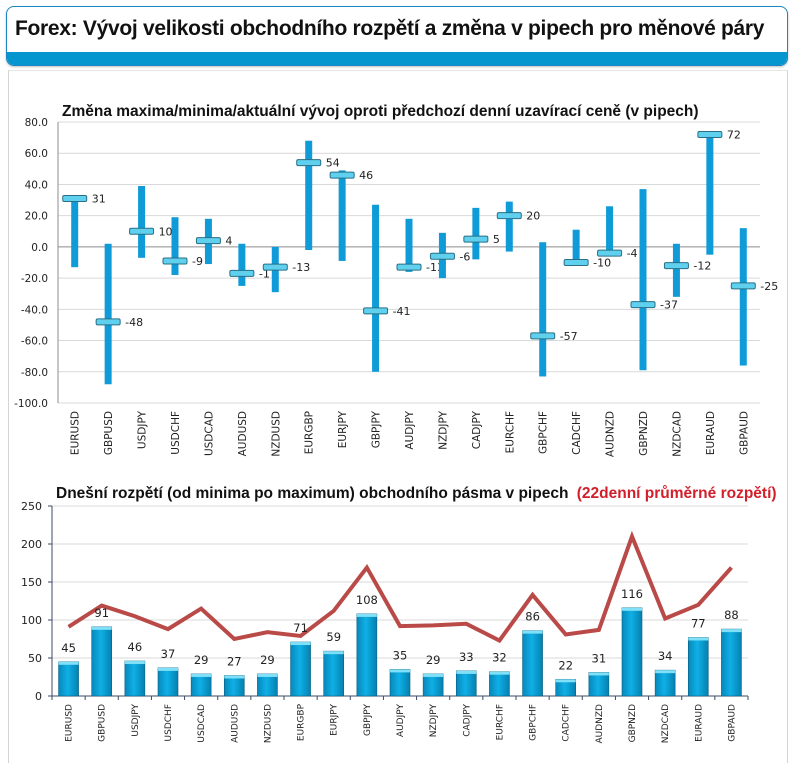  What do you see at coordinates (669, 305) in the screenshot?
I see `current-value-label: -37` at bounding box center [669, 305].